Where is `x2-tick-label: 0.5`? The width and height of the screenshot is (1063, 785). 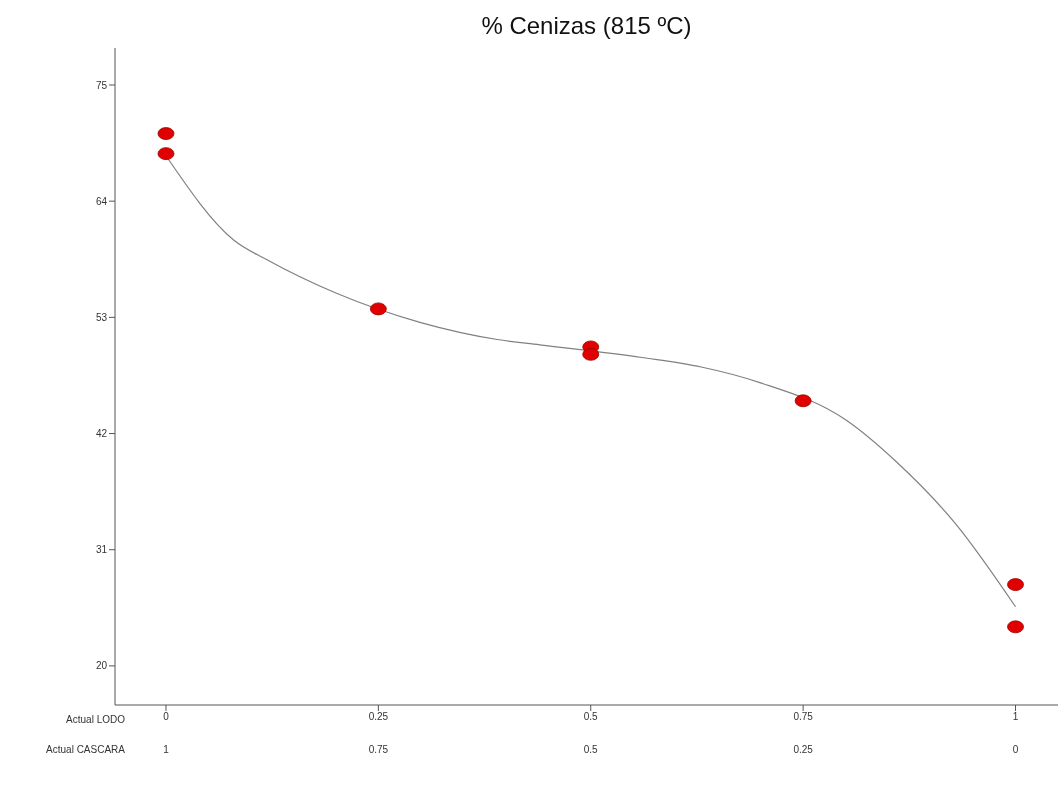 x2-tick-label: 0.5 is located at coordinates (591, 749).